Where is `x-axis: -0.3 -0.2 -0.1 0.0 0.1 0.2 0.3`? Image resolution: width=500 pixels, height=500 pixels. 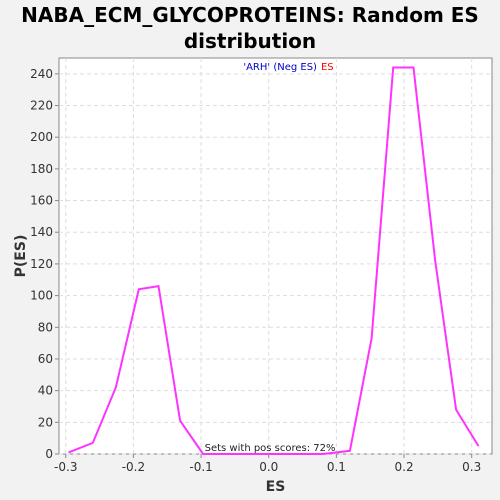
x-axis: -0.3 -0.2 -0.1 0.0 0.1 0.2 0.3 is located at coordinates (267, 464).